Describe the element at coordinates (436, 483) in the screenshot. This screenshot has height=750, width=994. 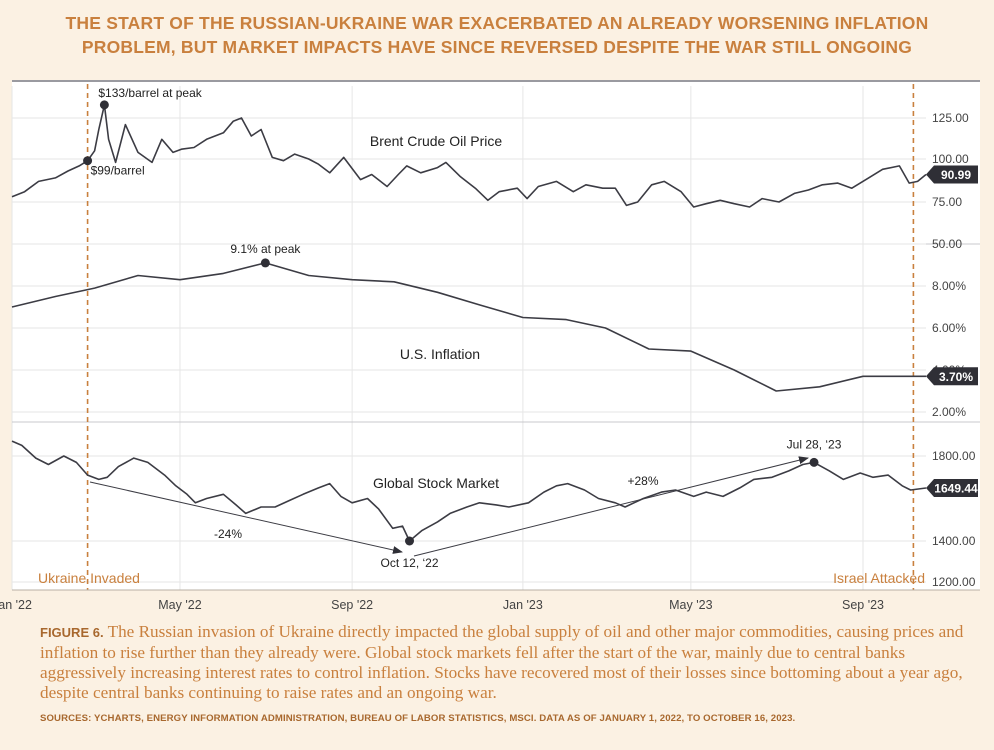
I see `panel-title-stocks: Global Stock Market` at that location.